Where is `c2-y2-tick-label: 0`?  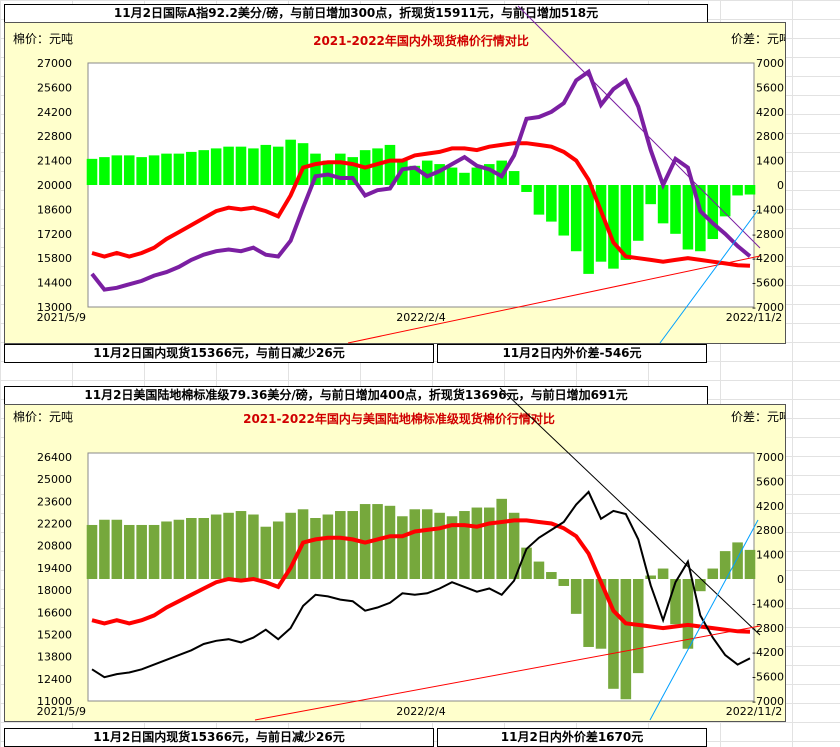 c2-y2-tick-label: 0 is located at coordinates (780, 579).